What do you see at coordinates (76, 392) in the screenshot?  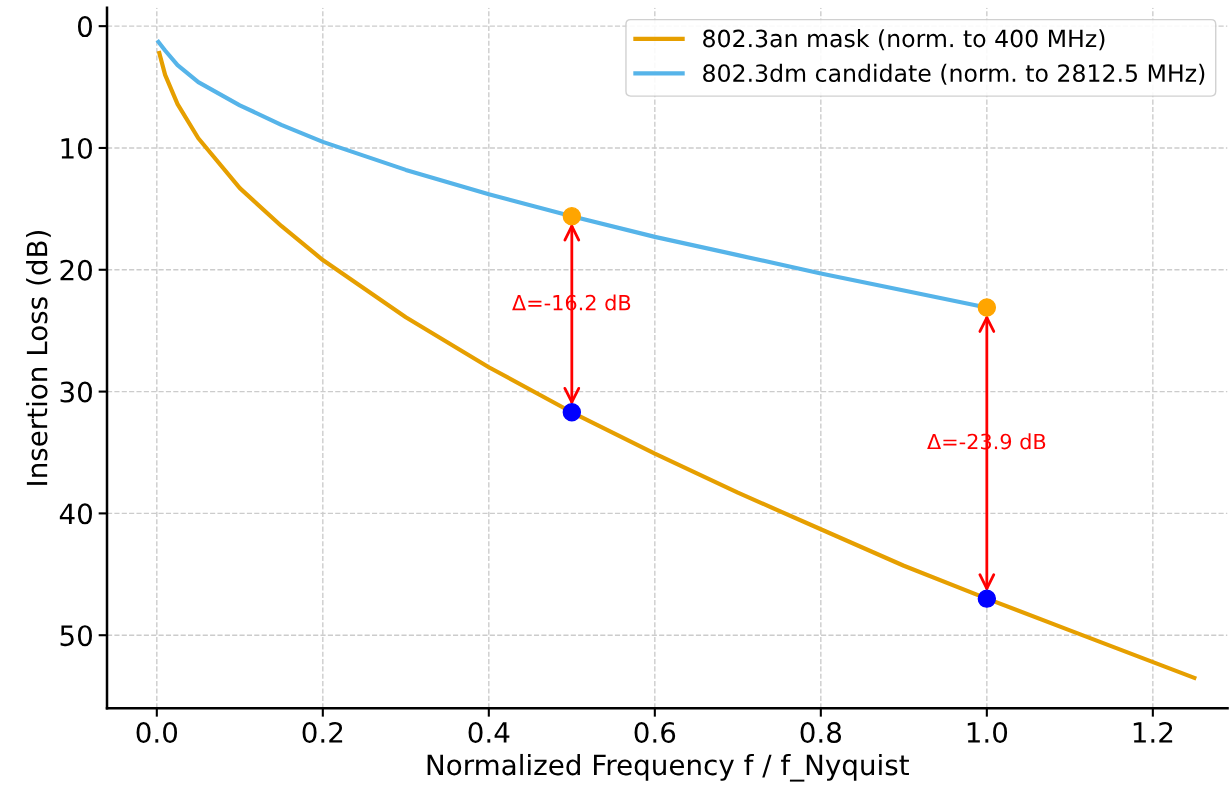 I see `y-tick-label: 30` at bounding box center [76, 392].